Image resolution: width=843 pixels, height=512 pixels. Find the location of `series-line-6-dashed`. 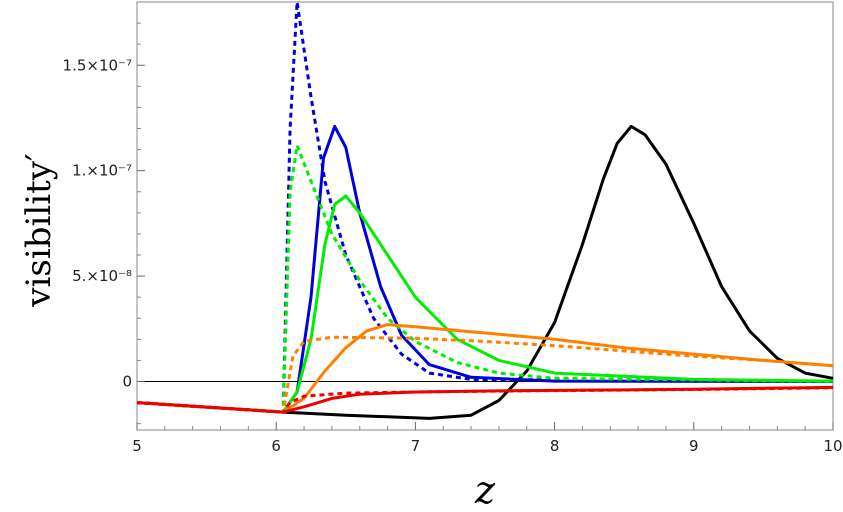

series-line-6-dashed is located at coordinates (485, 374).